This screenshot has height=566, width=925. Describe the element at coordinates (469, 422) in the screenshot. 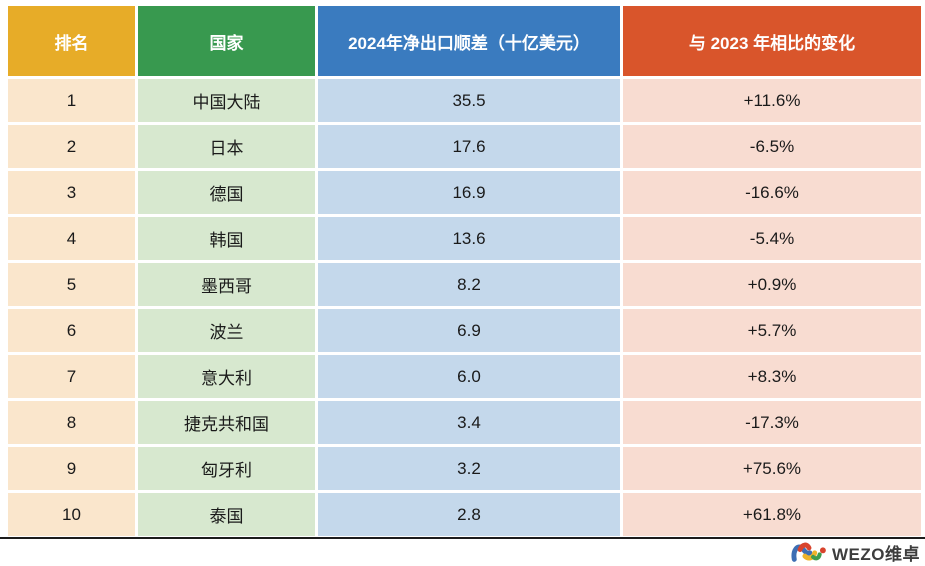

I see `surplus-cell: 3.4` at that location.